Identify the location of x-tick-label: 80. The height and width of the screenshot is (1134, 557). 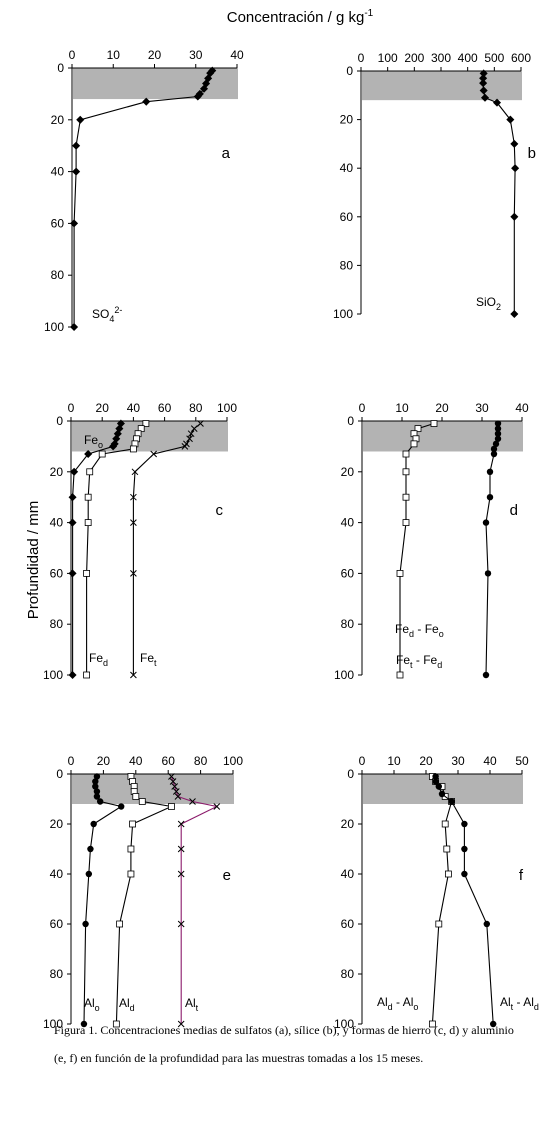
(201, 761).